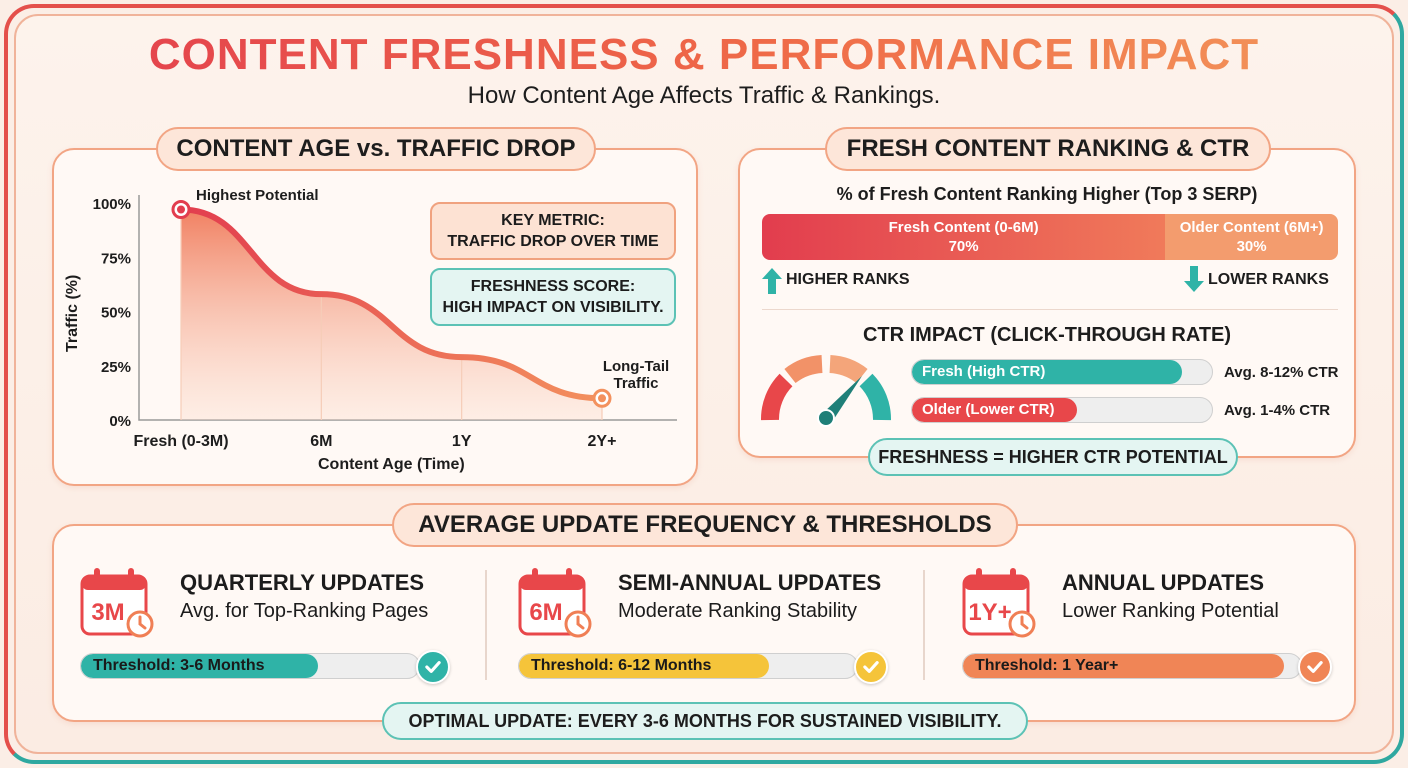 This screenshot has height=768, width=1408. I want to click on arrow-down-icon, so click(1194, 279).